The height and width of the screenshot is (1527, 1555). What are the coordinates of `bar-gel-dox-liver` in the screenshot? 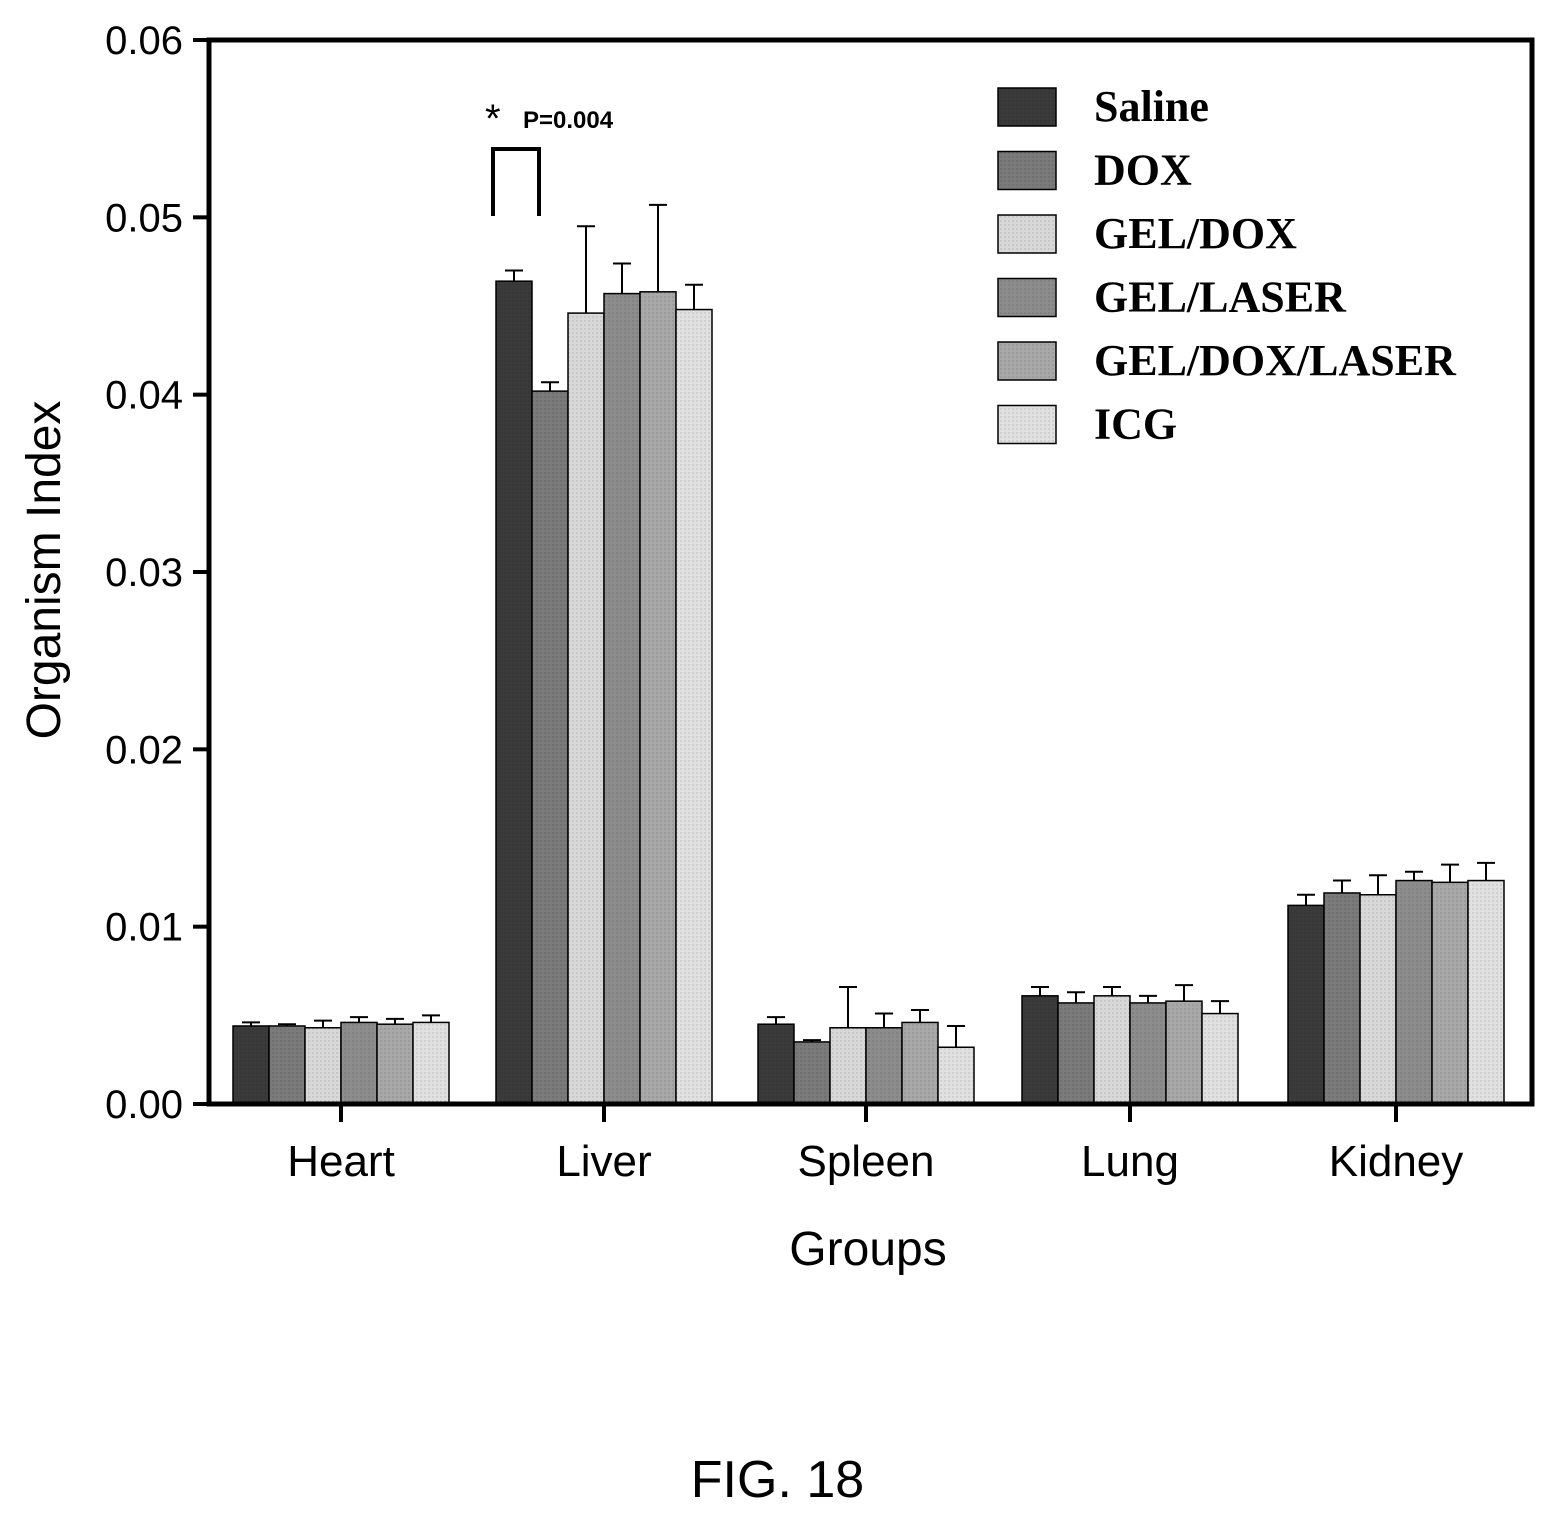 It's located at (586, 708).